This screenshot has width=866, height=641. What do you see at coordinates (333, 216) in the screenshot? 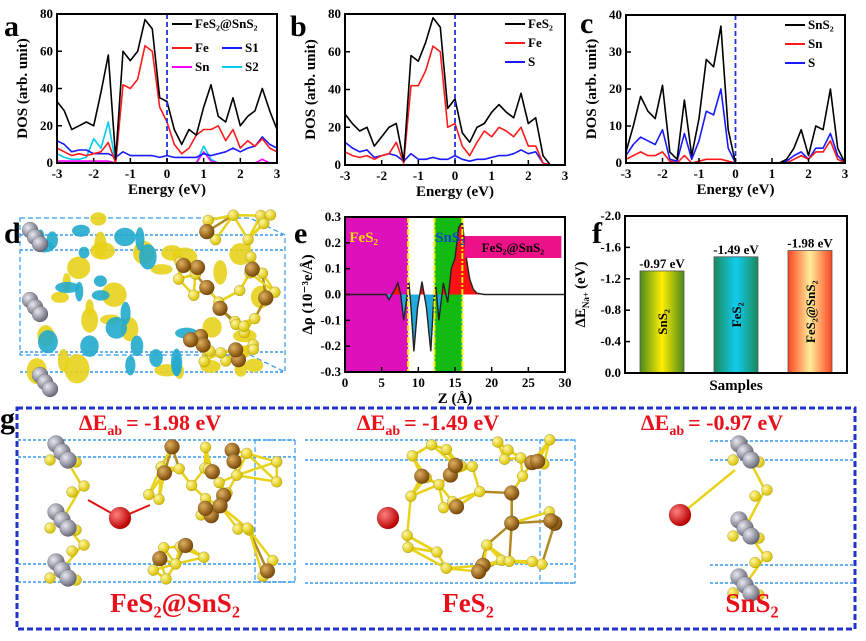
I see `y-tick-label: 0.3` at bounding box center [333, 216].